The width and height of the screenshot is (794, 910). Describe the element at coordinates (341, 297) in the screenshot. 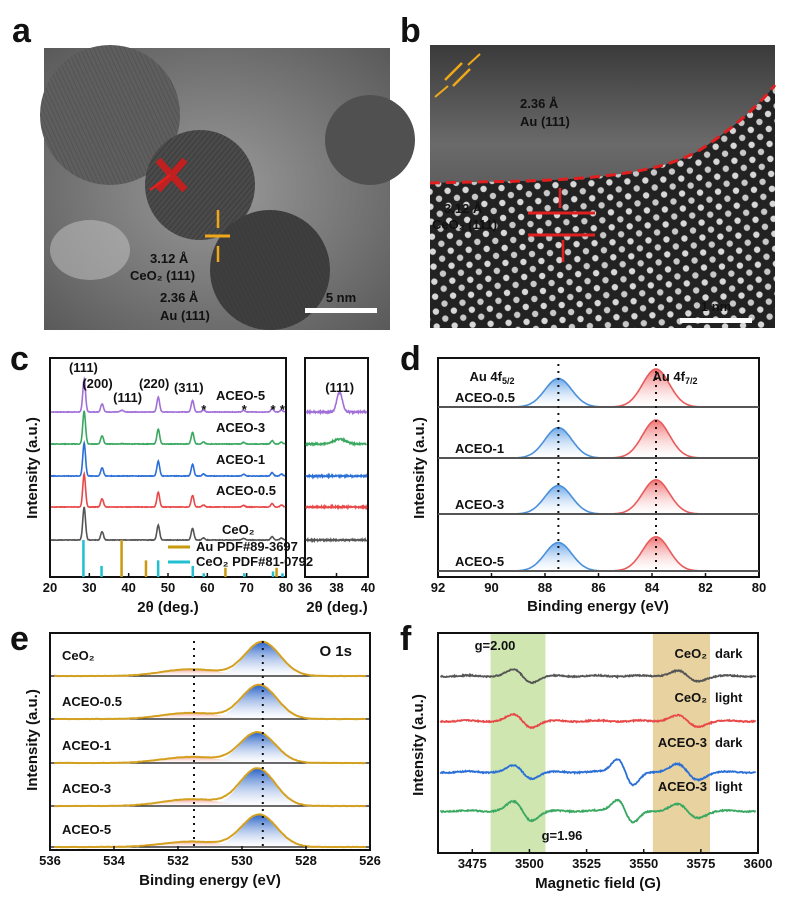

I see `scale-bar-label: 5 nm` at that location.